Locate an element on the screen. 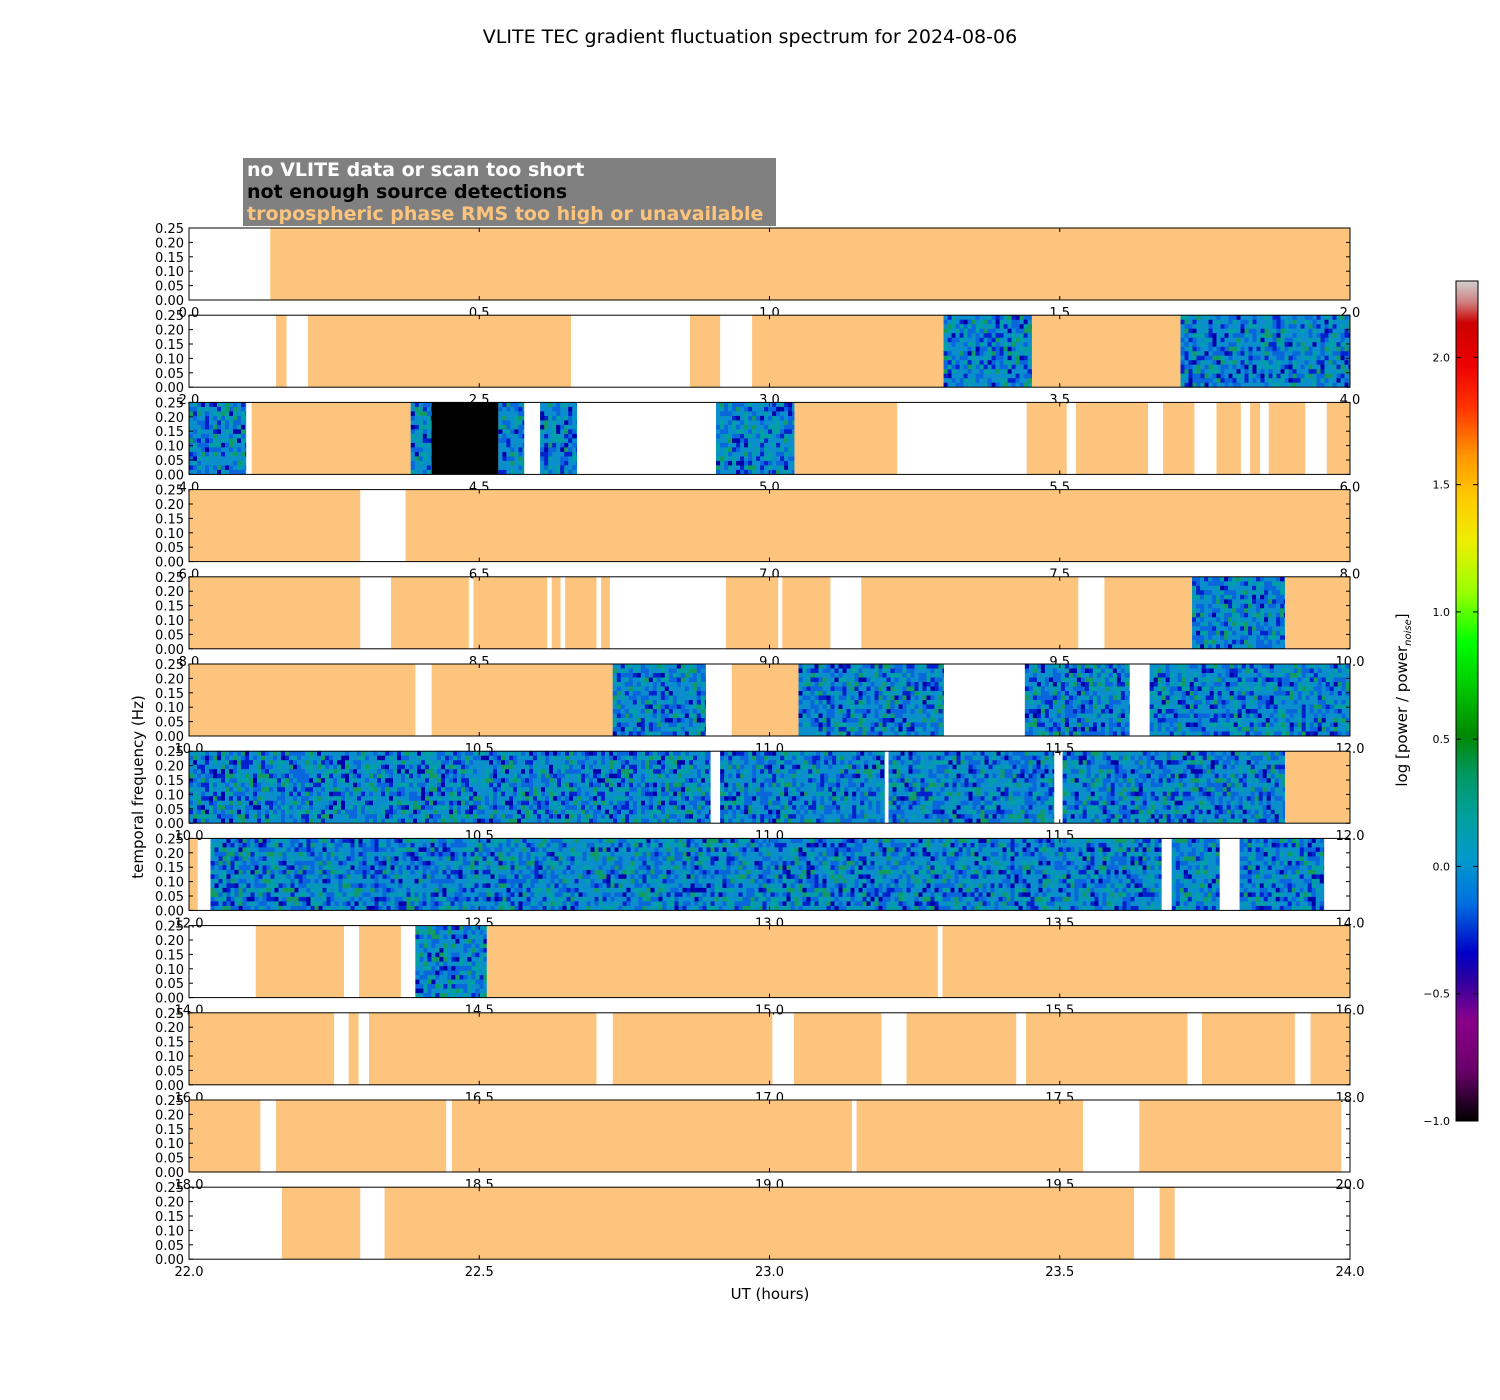 This screenshot has height=1400, width=1500. x-tick-label: 22.5 is located at coordinates (479, 1272).